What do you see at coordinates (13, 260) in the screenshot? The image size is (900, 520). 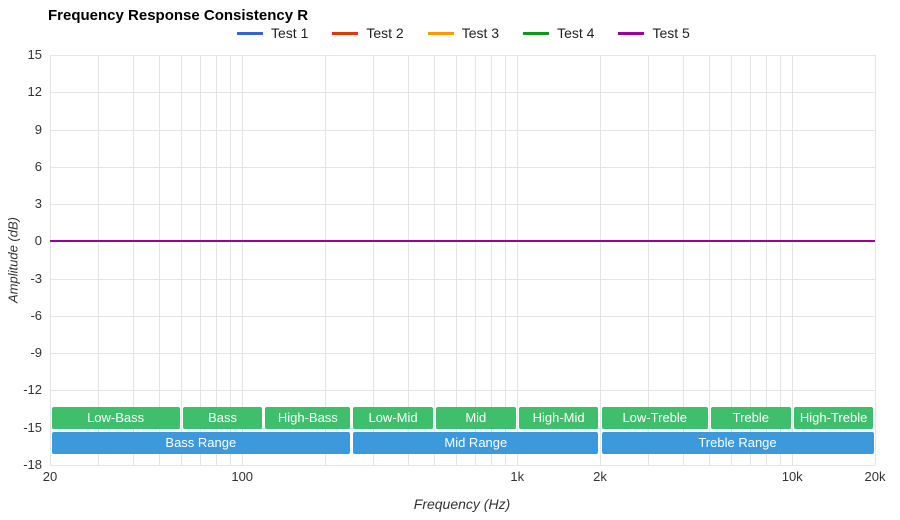 I see `y-axis-title: Amplitude (dB)` at bounding box center [13, 260].